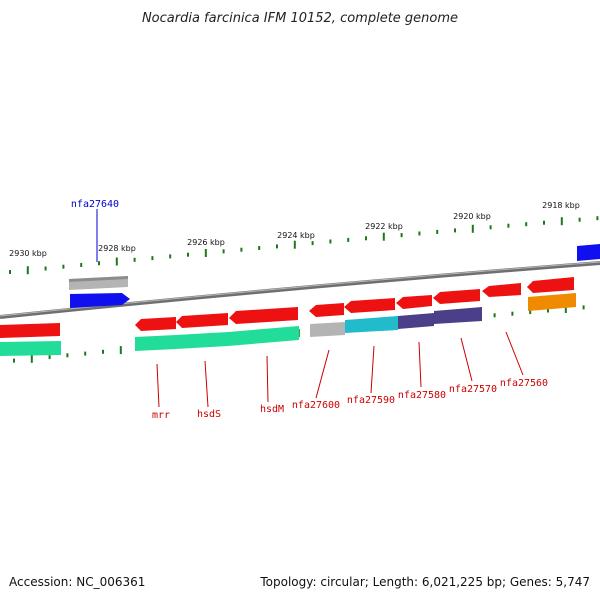  Describe the element at coordinates (422, 395) in the screenshot. I see `gene-label-nfa27580: nfa27580` at that location.